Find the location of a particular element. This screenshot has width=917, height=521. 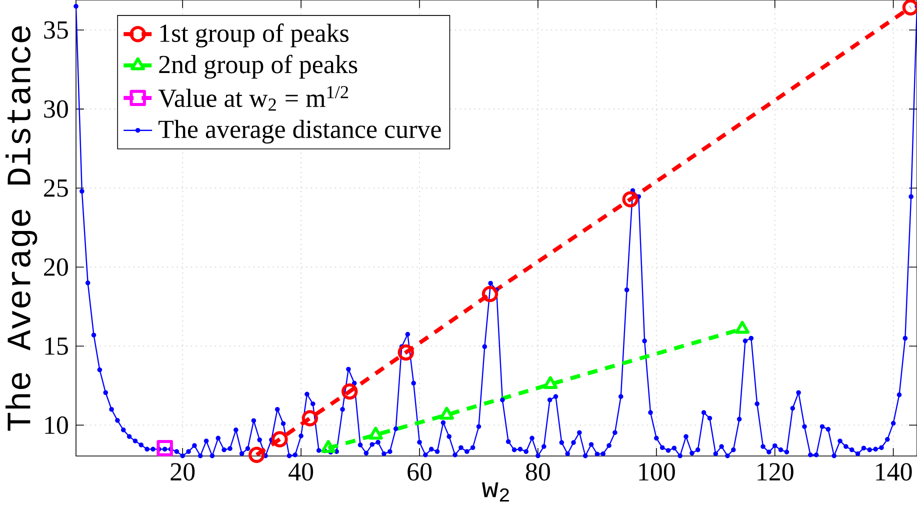

legend-label: Value at w$_{2}$ = m$^{1/2}$ is located at coordinates (253, 98).